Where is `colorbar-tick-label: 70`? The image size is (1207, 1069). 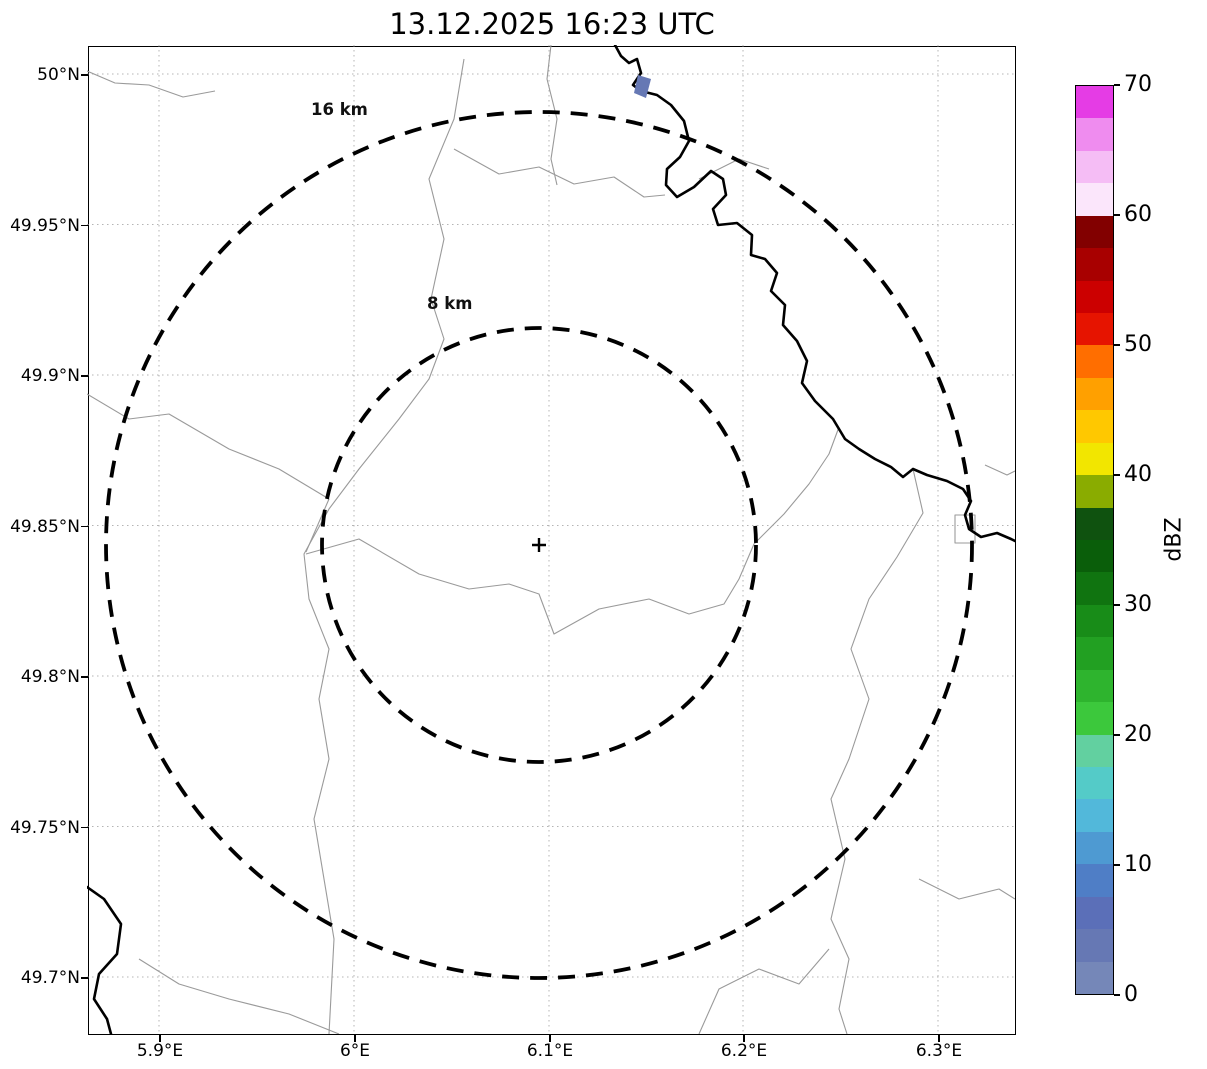
colorbar-tick-label: 70 is located at coordinates (1138, 84).